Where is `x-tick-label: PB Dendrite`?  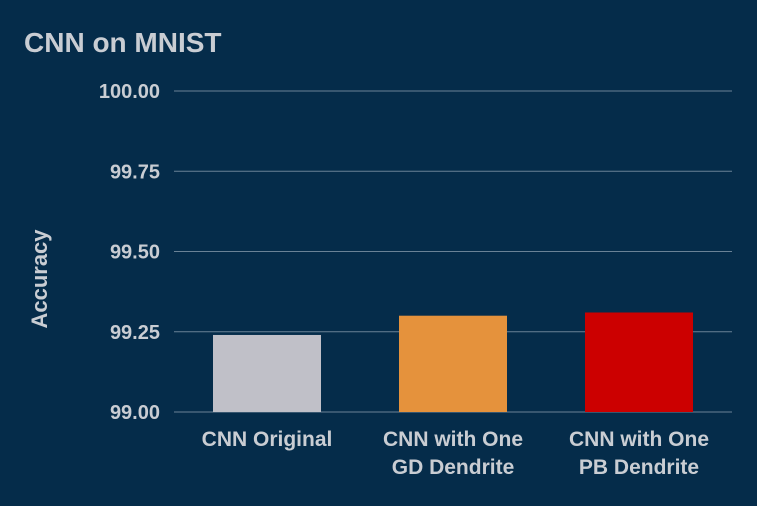 x-tick-label: PB Dendrite is located at coordinates (639, 467).